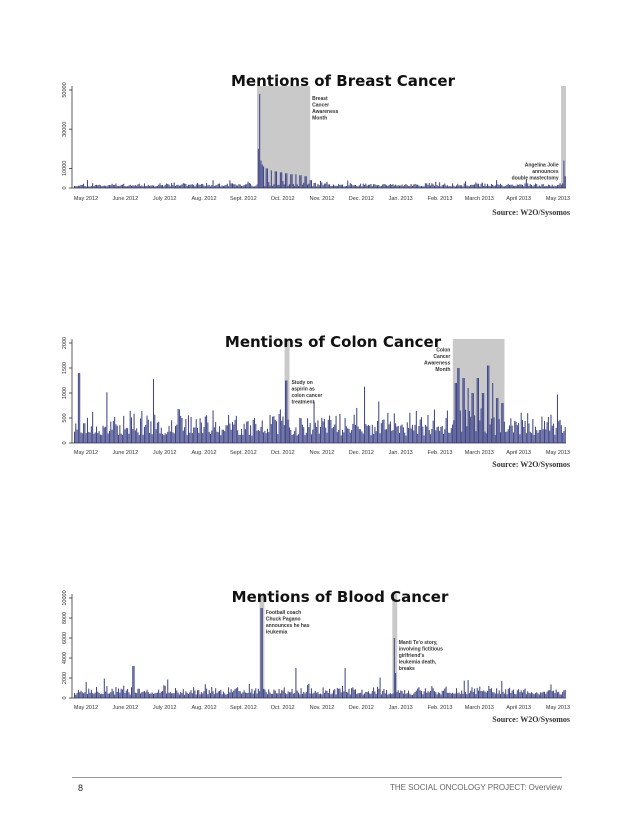 Image resolution: width=638 pixels, height=826 pixels. Describe the element at coordinates (288, 626) in the screenshot. I see `annotation-line: announces he has` at that location.